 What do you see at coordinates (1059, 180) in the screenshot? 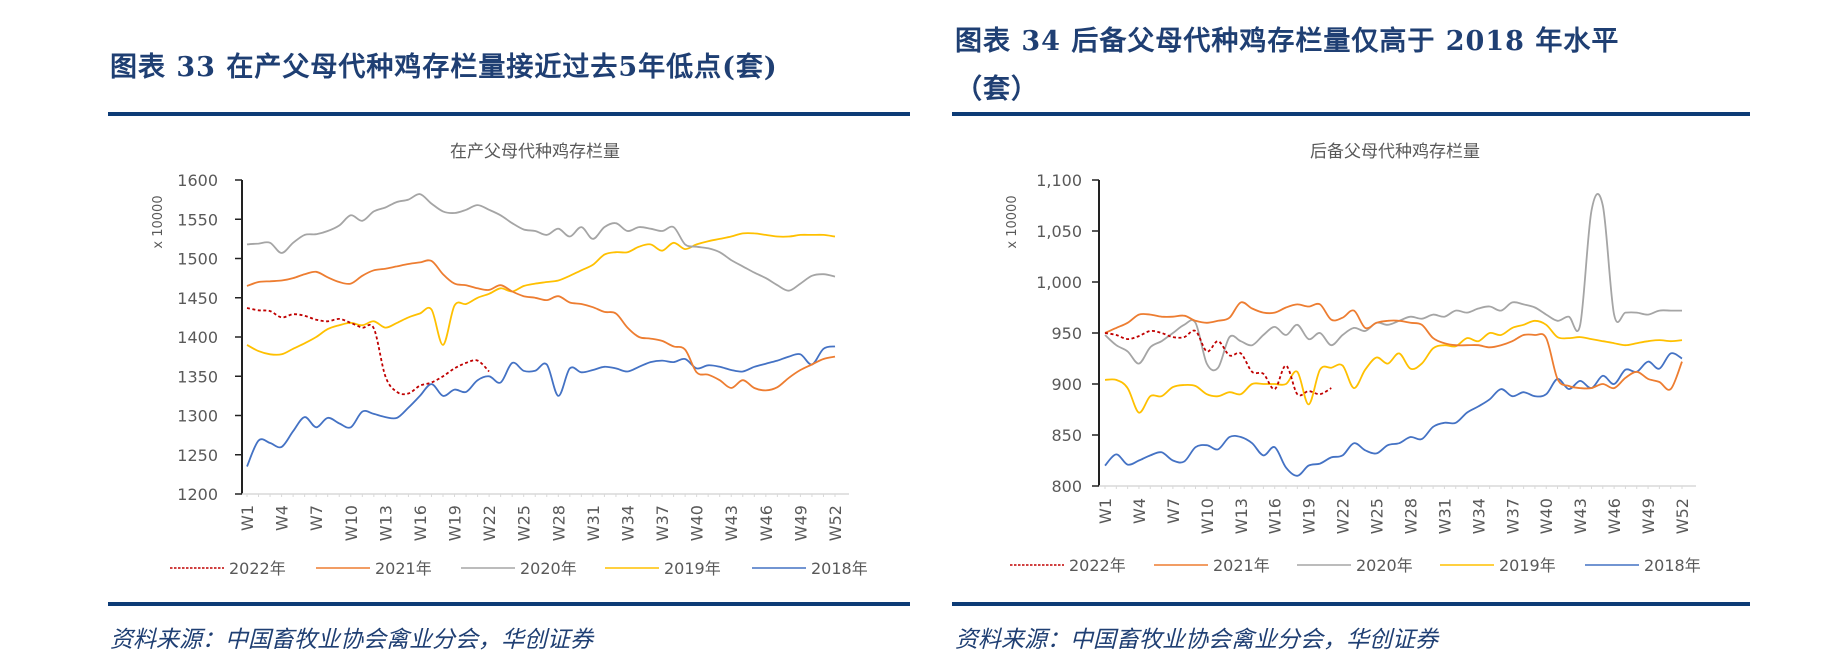
I see `y-tick-label: 1,100` at bounding box center [1059, 180].